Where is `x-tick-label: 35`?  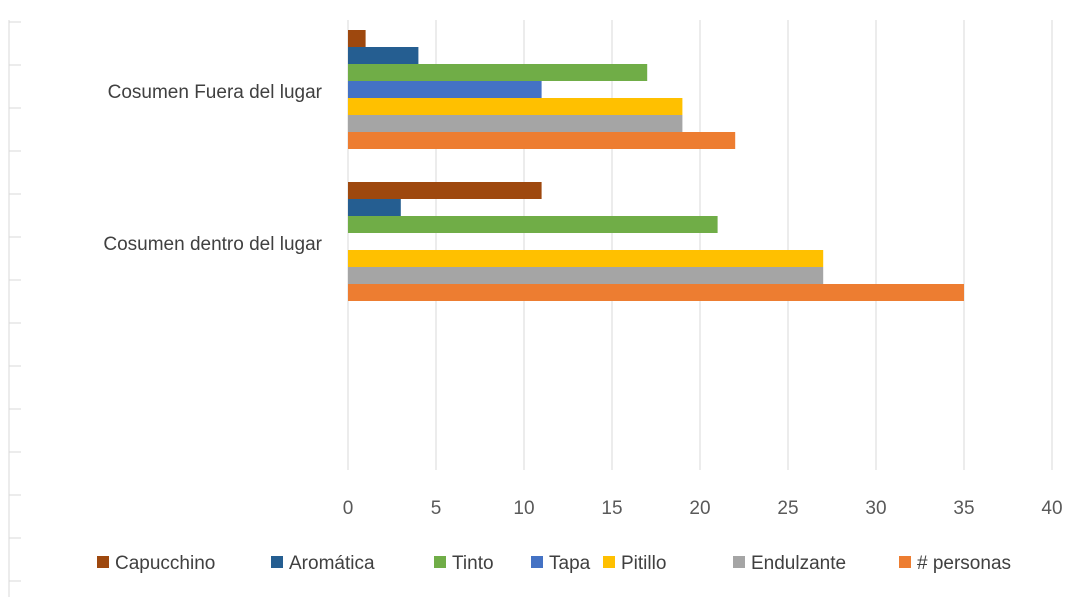 x-tick-label: 35 is located at coordinates (963, 508).